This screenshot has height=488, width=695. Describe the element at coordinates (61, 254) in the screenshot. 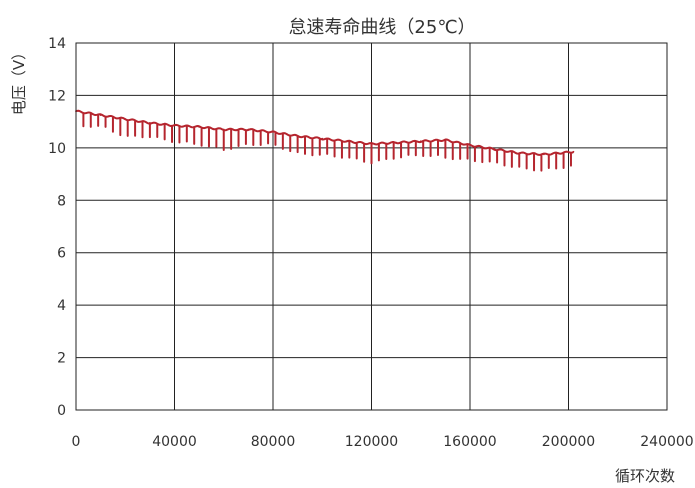

I see `y-tick-label: 6` at that location.